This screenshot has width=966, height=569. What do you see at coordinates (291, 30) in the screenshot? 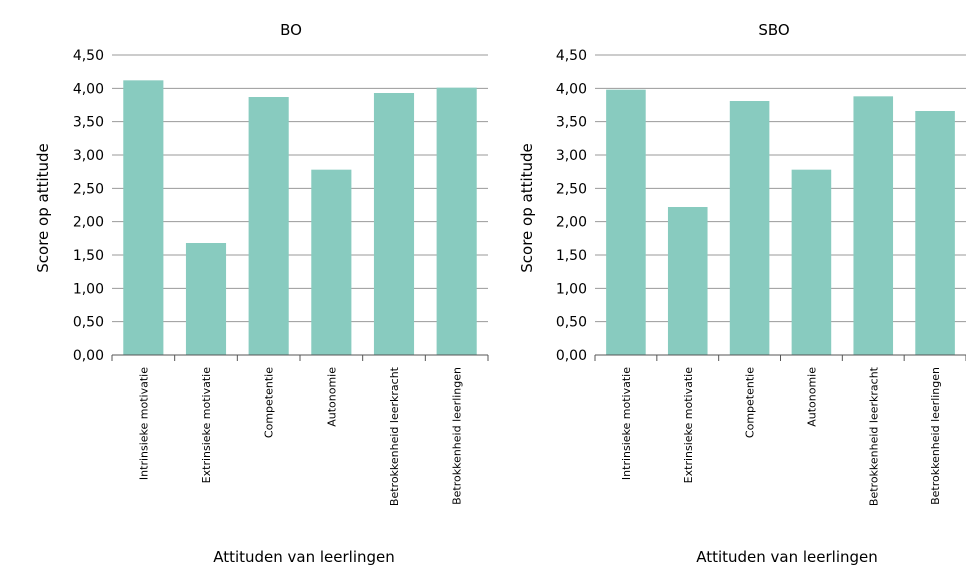
I see `chart-title: BO` at bounding box center [291, 30].